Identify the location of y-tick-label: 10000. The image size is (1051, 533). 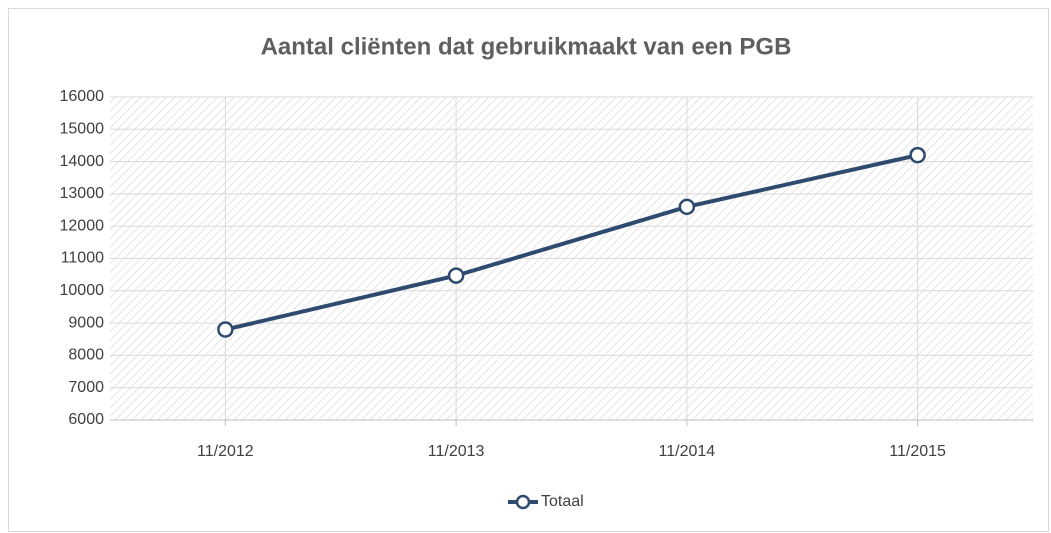
(82, 290).